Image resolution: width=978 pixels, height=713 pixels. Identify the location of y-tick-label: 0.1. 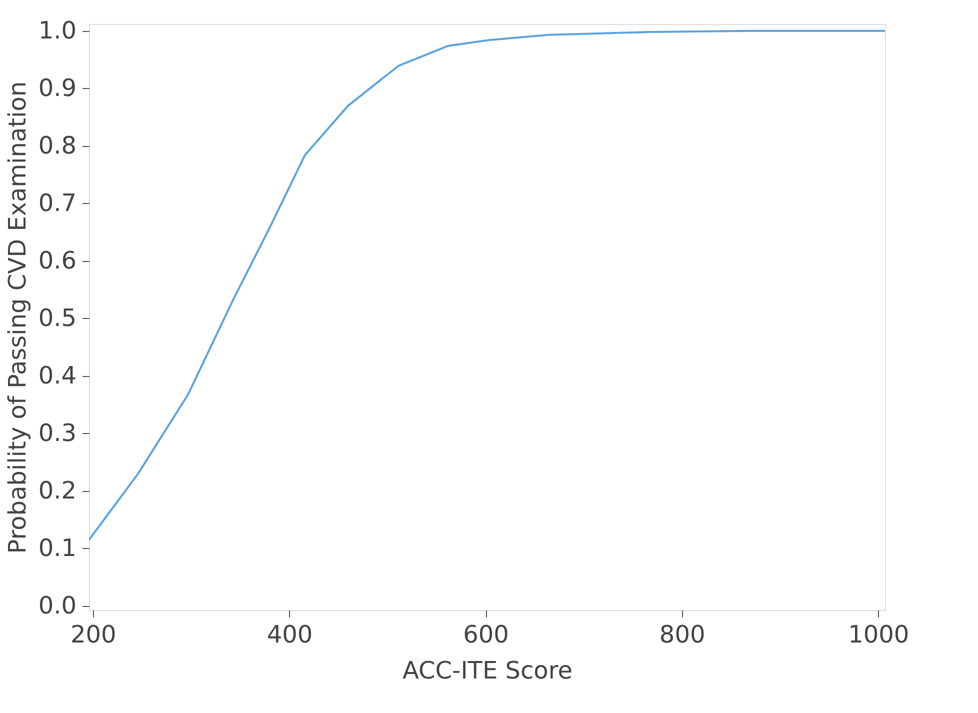
(57, 548).